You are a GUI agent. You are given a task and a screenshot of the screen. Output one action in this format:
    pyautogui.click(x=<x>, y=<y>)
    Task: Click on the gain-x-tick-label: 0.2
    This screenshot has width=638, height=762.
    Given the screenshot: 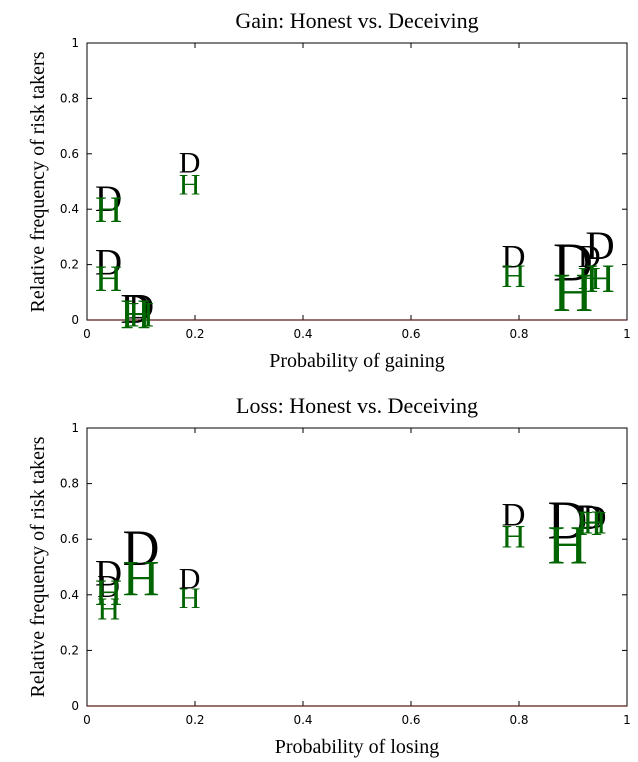 What is the action you would take?
    pyautogui.click(x=194, y=334)
    